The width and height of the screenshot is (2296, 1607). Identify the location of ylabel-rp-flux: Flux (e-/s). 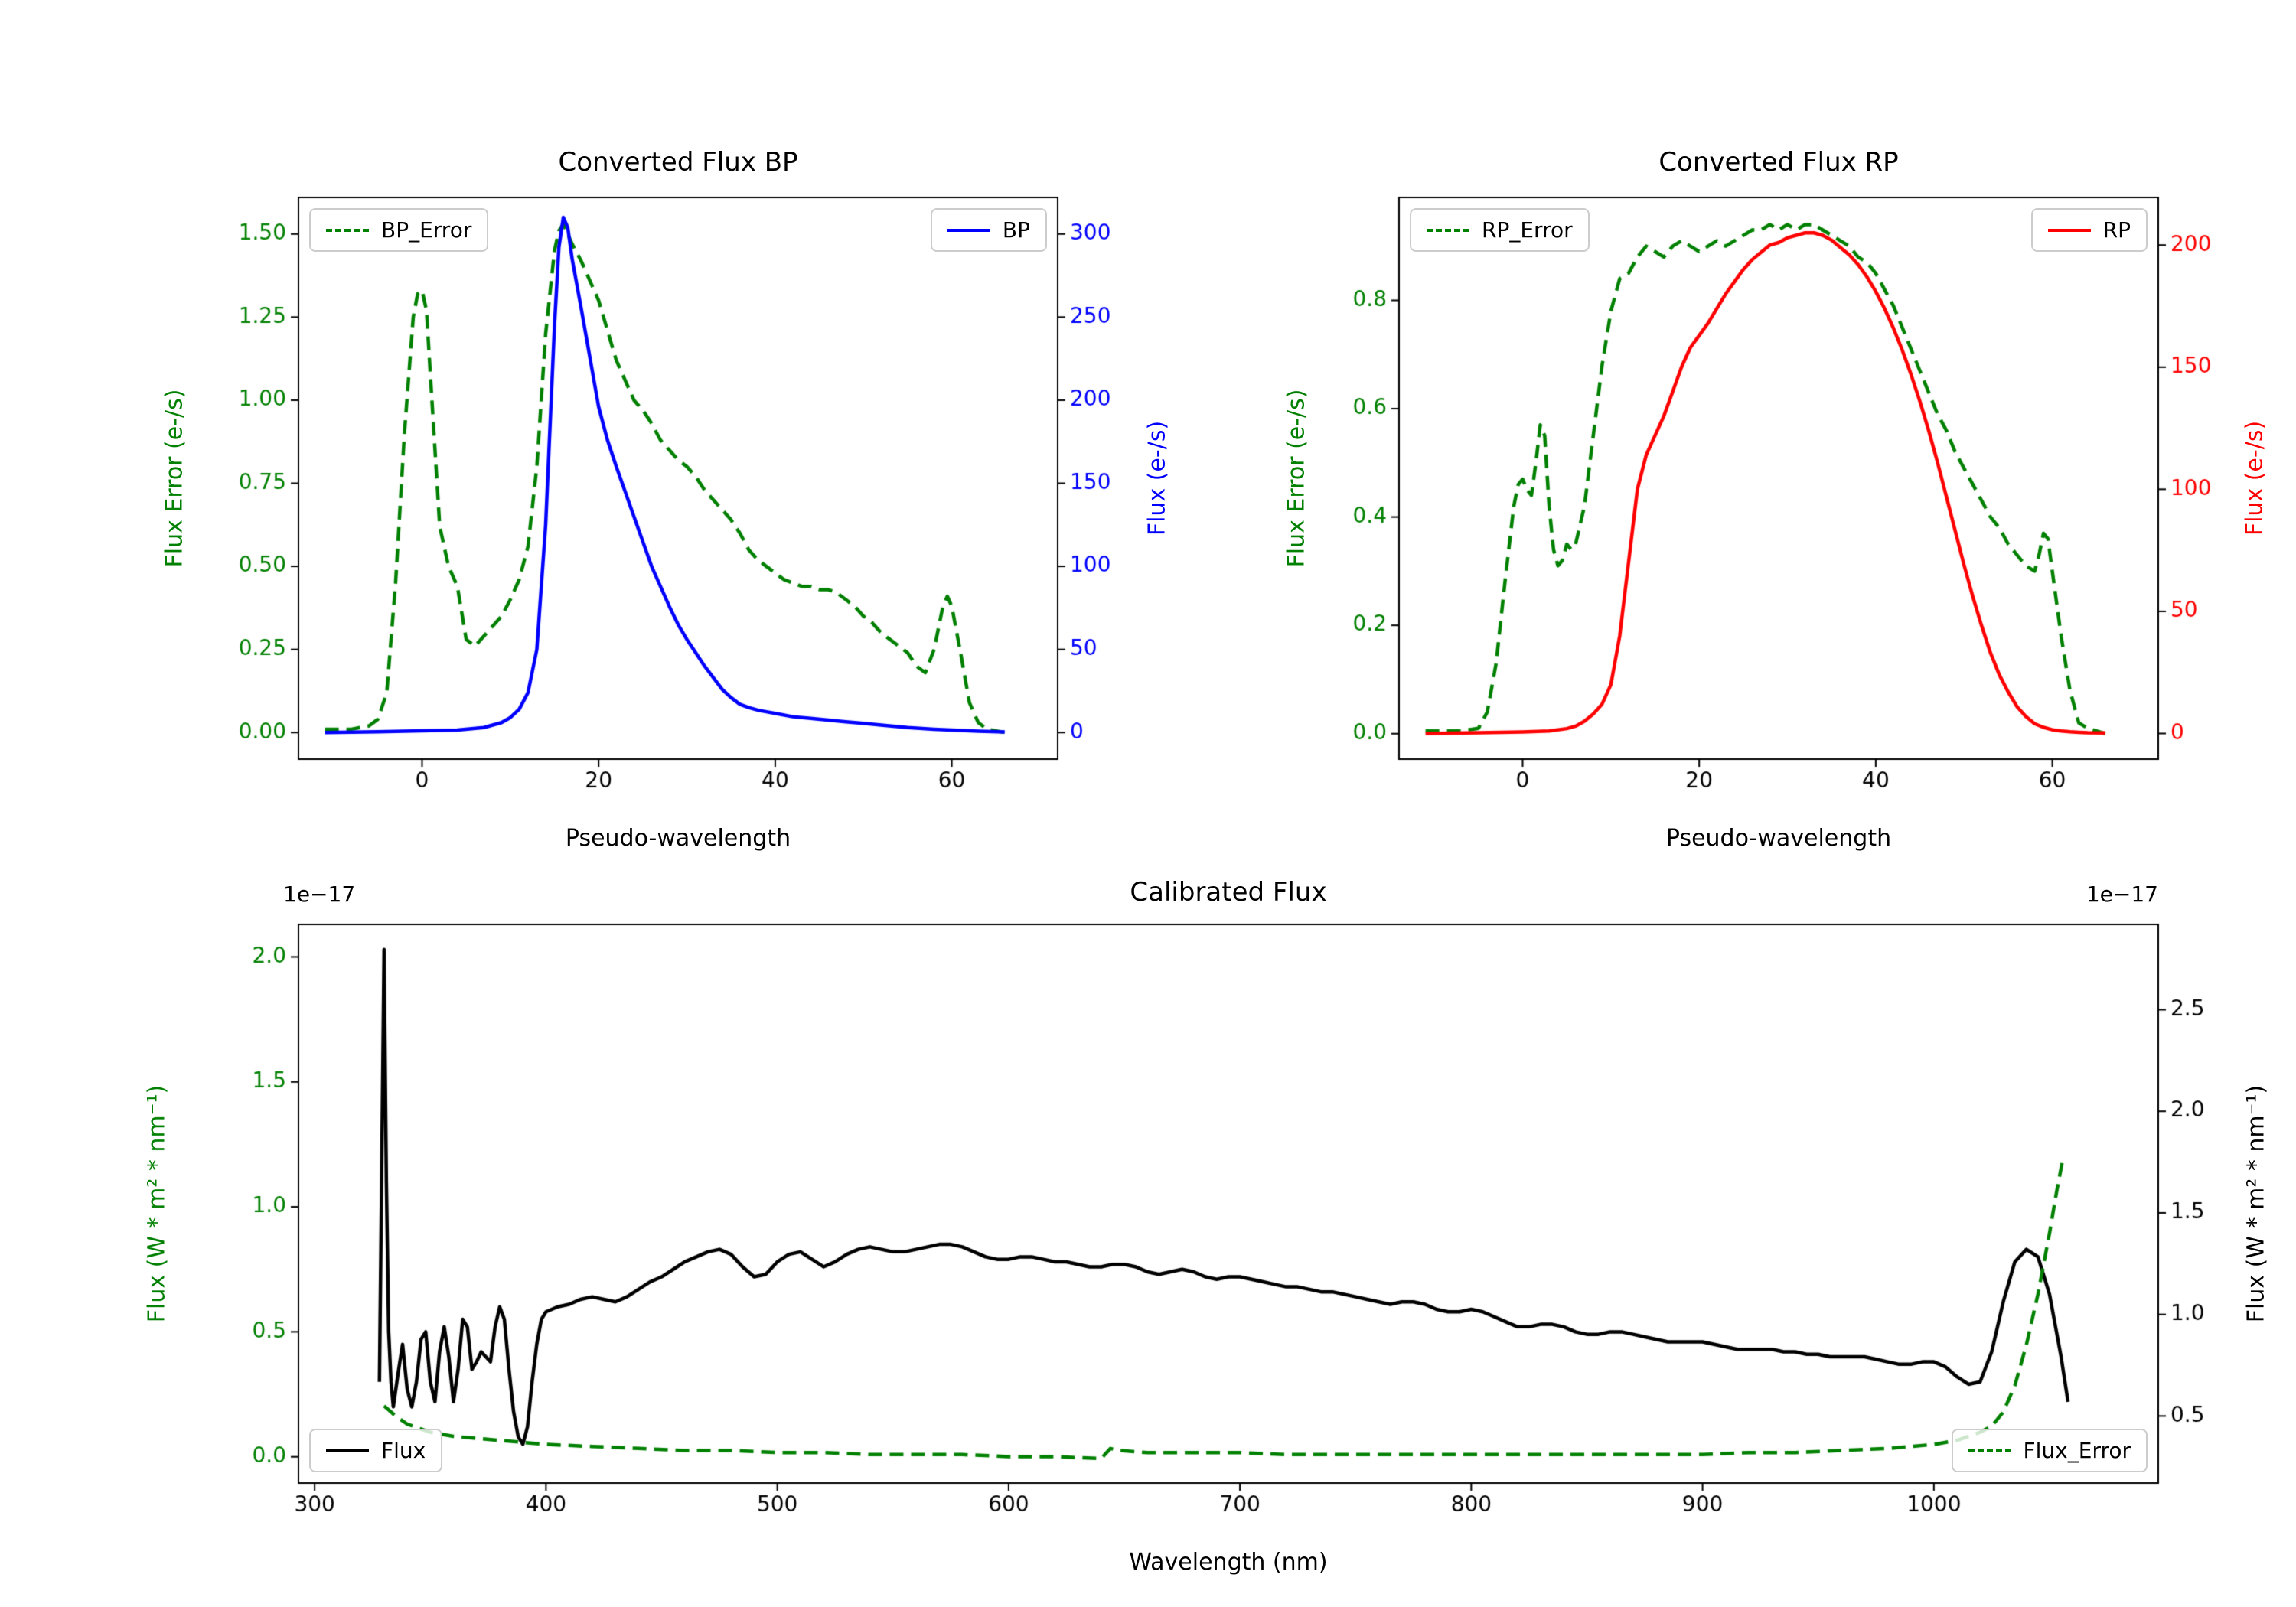
(2254, 478).